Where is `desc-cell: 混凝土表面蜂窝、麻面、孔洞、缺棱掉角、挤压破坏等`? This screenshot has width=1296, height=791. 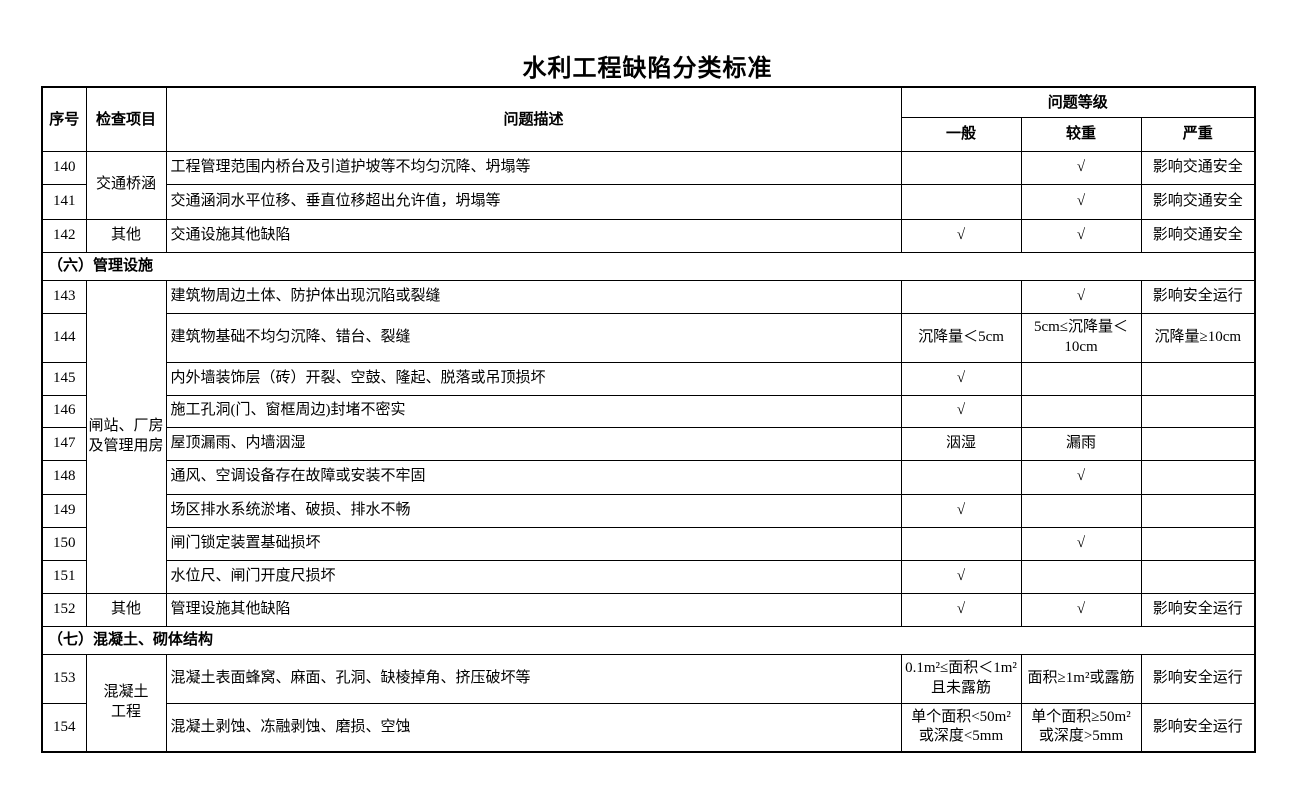
desc-cell: 混凝土表面蜂窝、麻面、孔洞、缺棱掉角、挤压破坏等 is located at coordinates (533, 678).